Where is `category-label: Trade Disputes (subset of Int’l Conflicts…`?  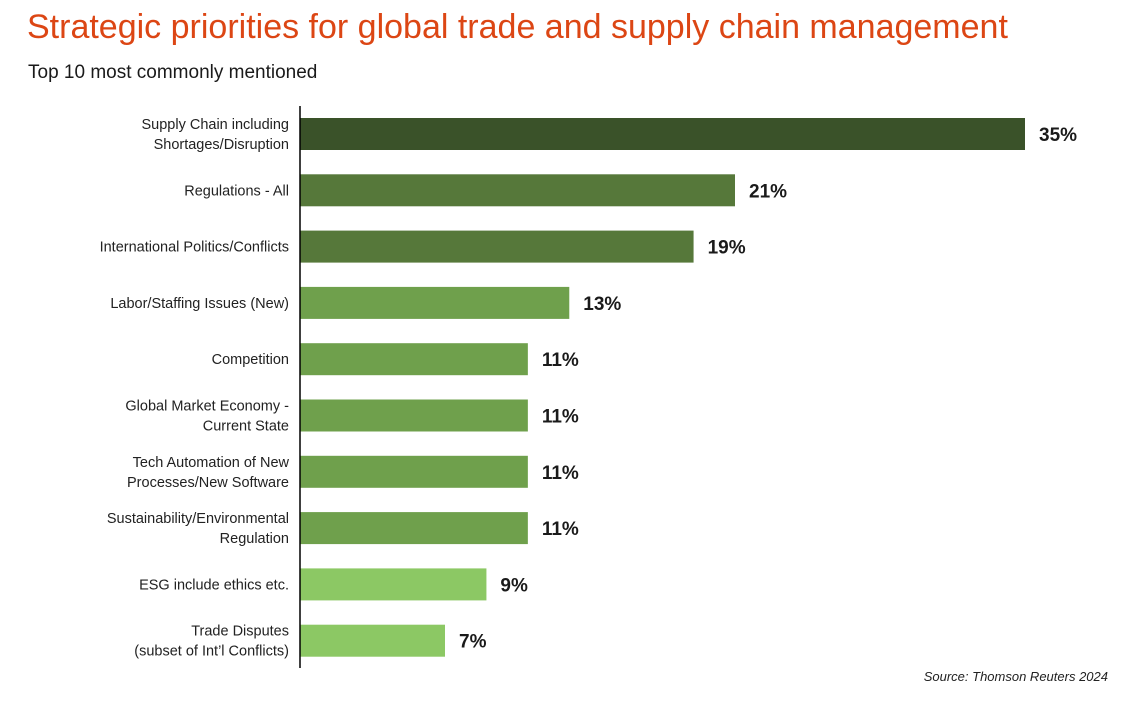
category-label: Trade Disputes (subset of Int’l Conflicts… is located at coordinates (211, 642).